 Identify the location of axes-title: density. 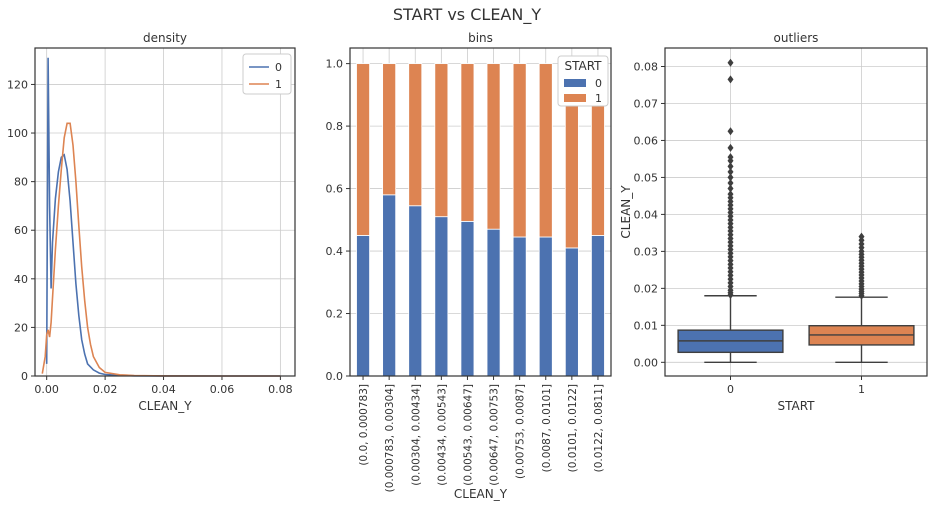
(165, 38).